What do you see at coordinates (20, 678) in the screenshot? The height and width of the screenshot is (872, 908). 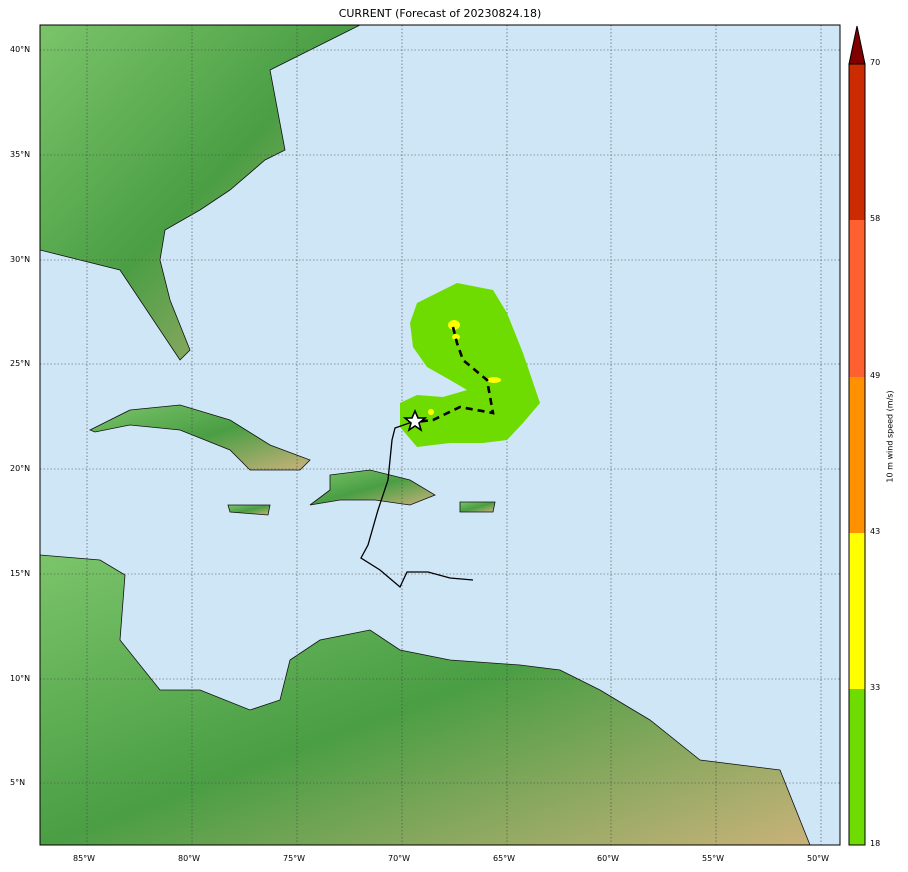 I see `lat-tick-label: 10°N` at bounding box center [20, 678].